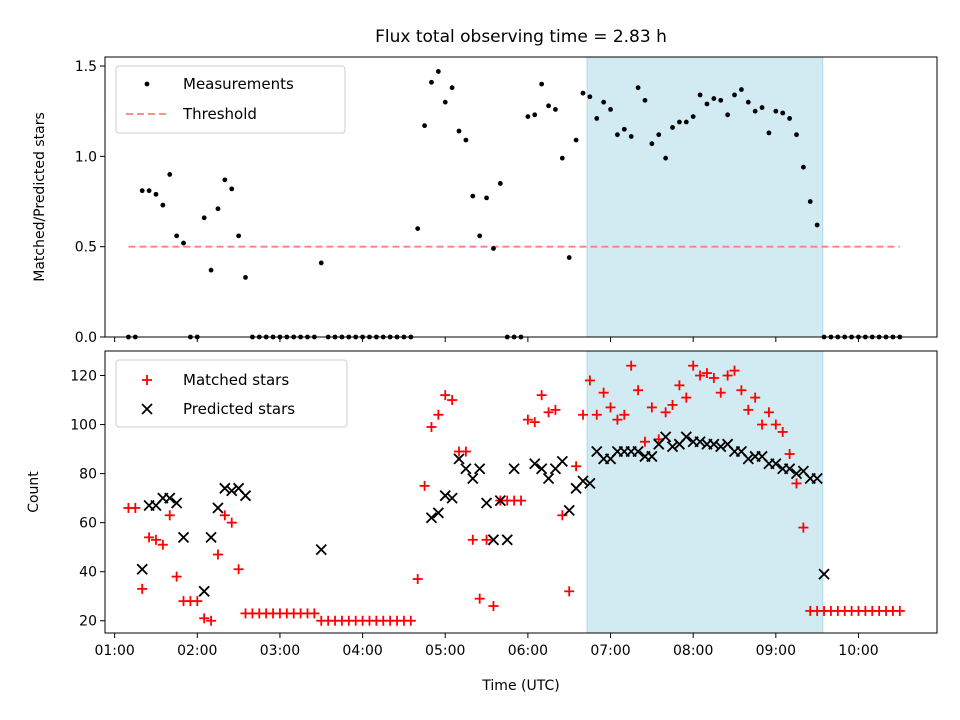  I want to click on x-tick-label: 06:00, so click(528, 651).